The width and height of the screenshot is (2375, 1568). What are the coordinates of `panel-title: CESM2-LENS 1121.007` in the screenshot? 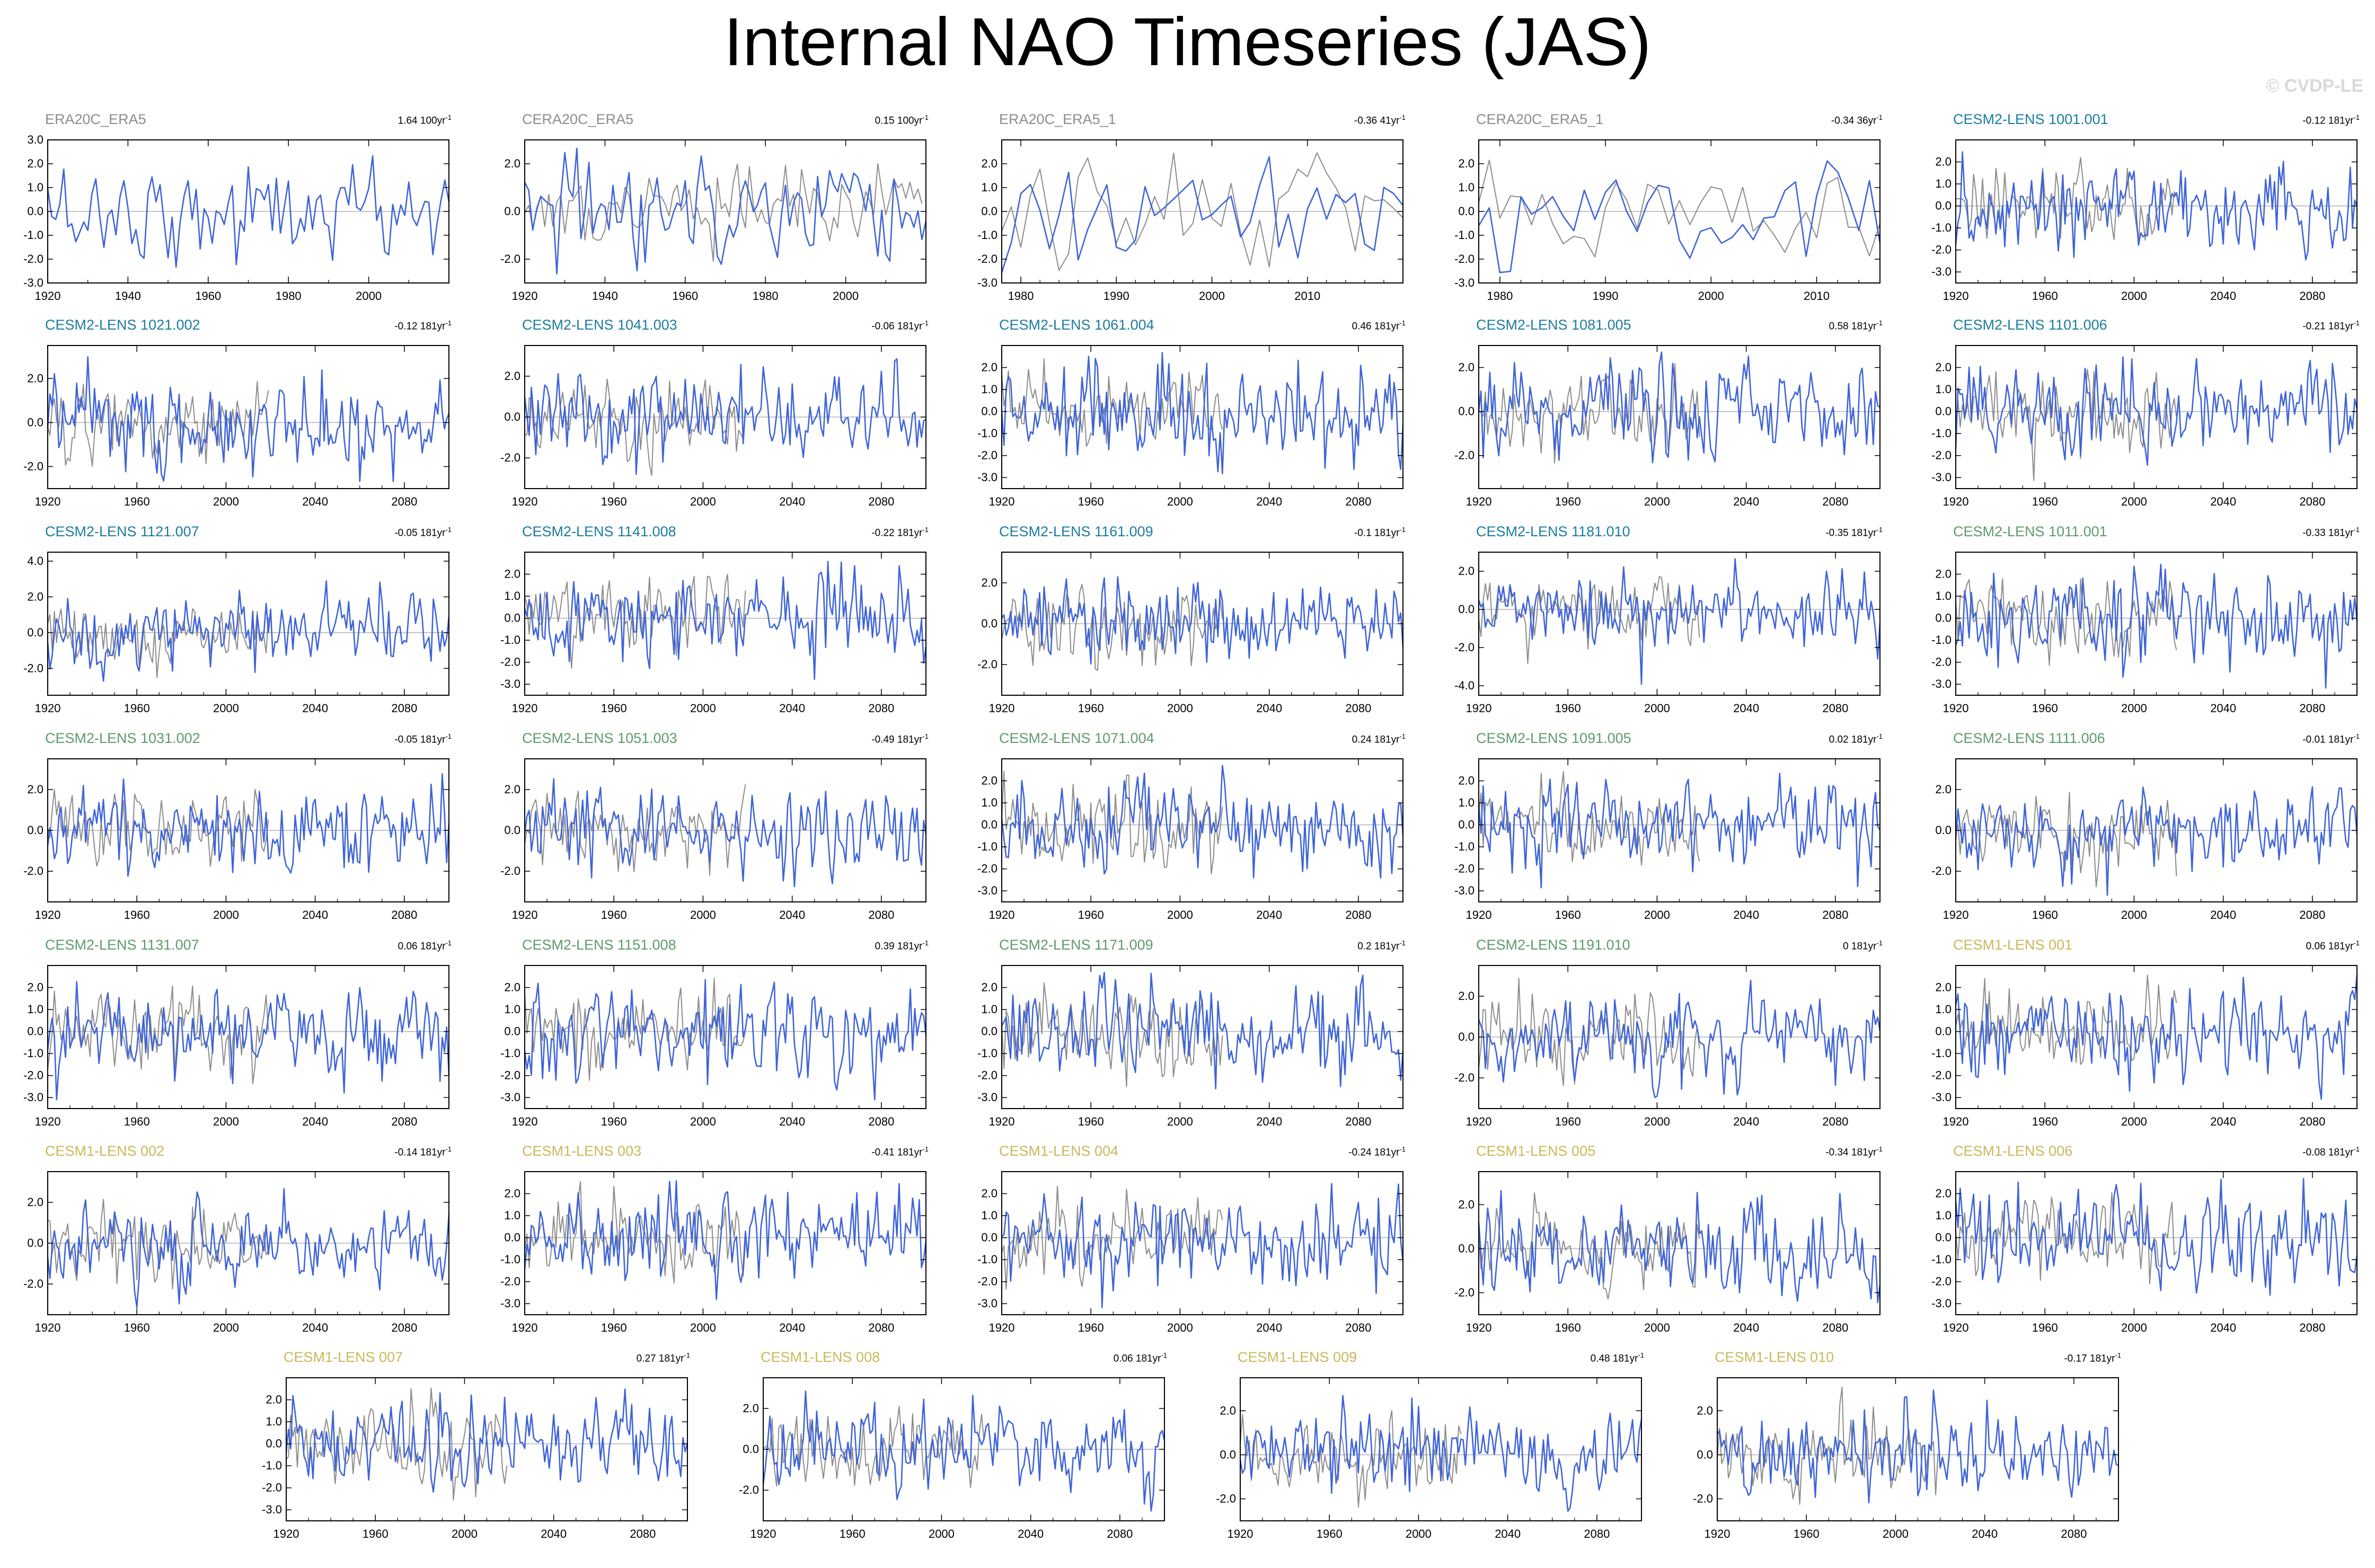 It's located at (122, 531).